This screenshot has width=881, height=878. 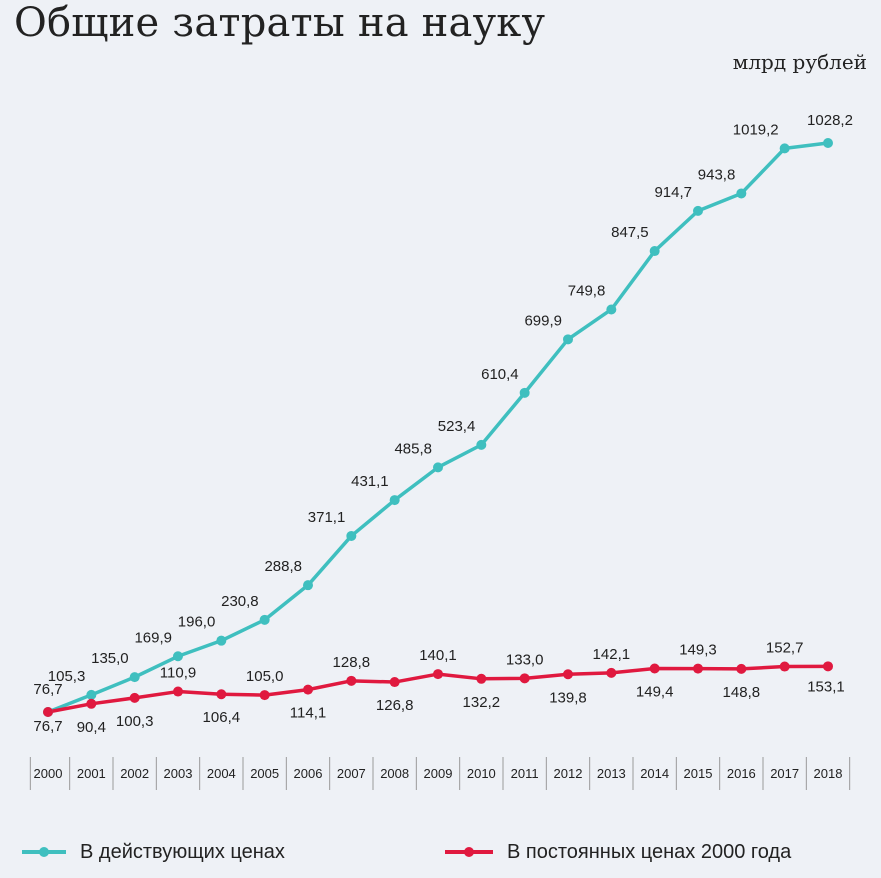 I want to click on x-tick-label: 2017, so click(x=784, y=773).